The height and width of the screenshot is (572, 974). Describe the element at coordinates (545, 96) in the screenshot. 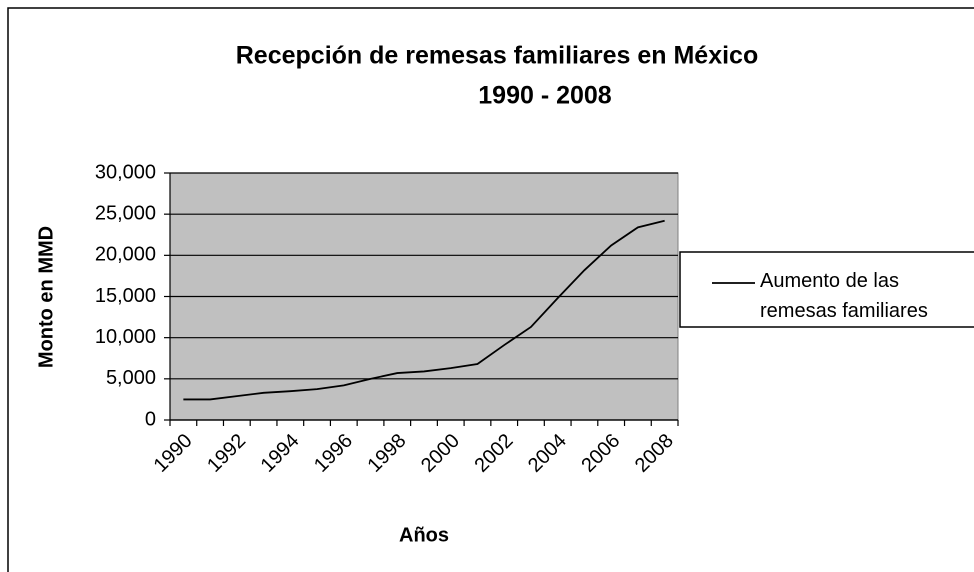

I see `chart-subtitle: 1990 - 2008` at that location.